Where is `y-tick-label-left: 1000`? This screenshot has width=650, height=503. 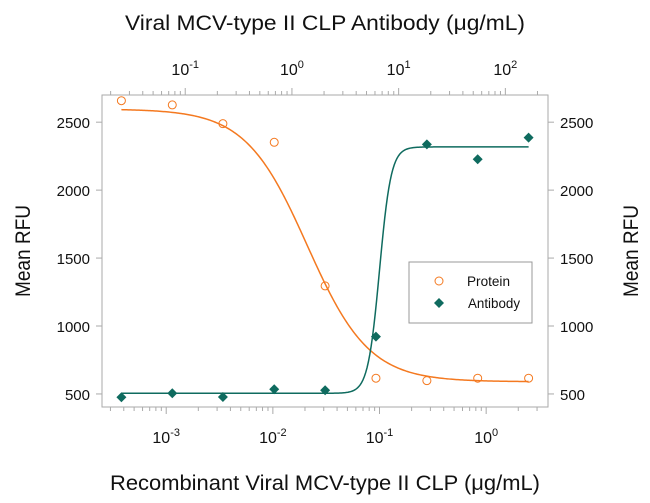
y-tick-label-left: 1000 is located at coordinates (73, 327).